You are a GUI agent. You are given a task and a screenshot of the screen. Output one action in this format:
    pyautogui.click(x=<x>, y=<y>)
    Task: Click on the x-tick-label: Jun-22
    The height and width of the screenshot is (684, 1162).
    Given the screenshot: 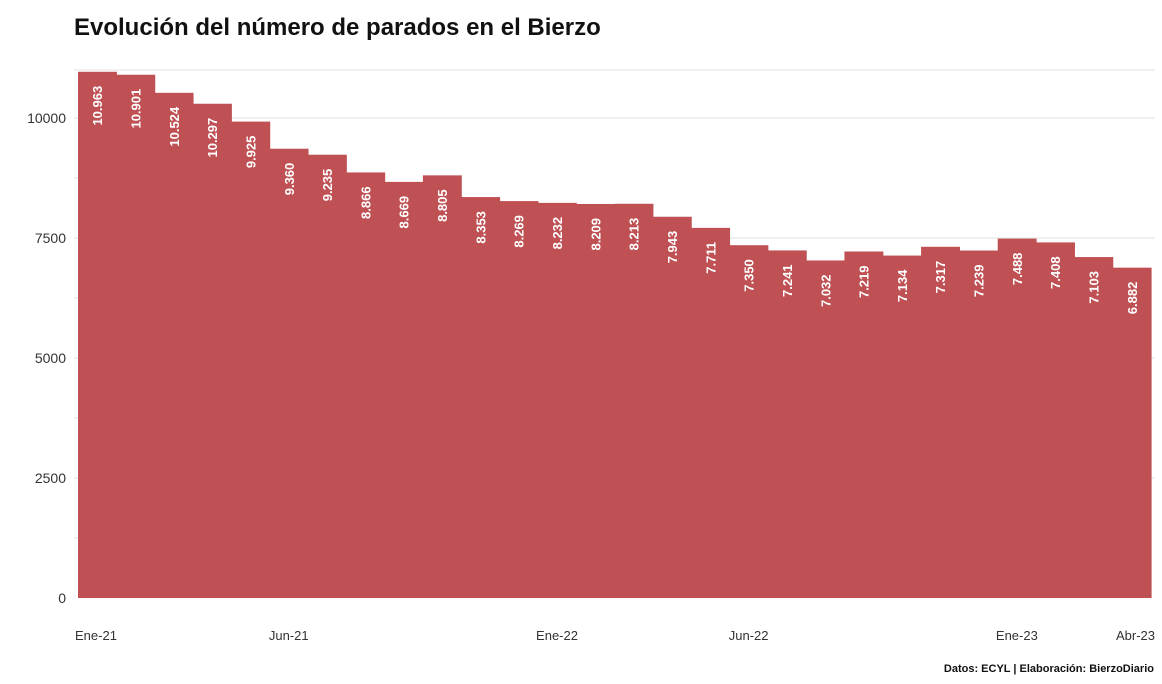 What is the action you would take?
    pyautogui.click(x=749, y=635)
    